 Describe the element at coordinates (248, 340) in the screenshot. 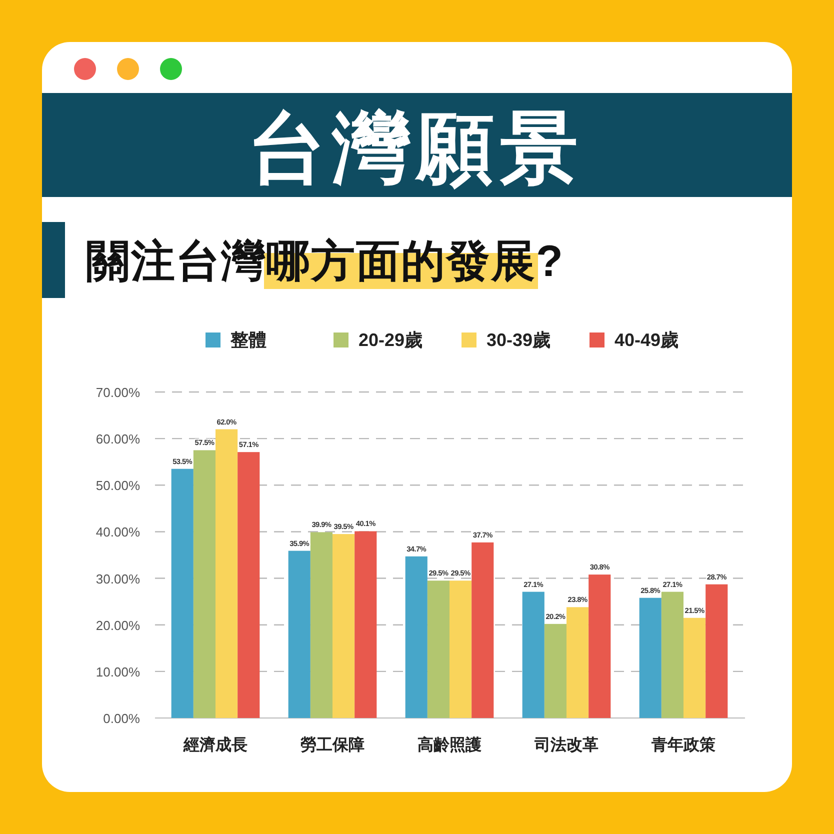

I see `legend-label: 整體` at that location.